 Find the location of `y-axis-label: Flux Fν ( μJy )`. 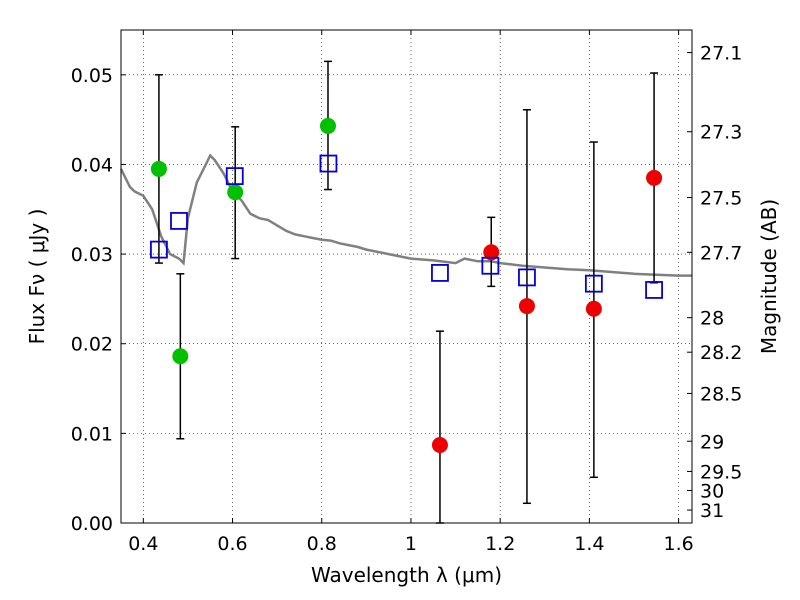

y-axis-label: Flux Fν ( μJy ) is located at coordinates (37, 277).